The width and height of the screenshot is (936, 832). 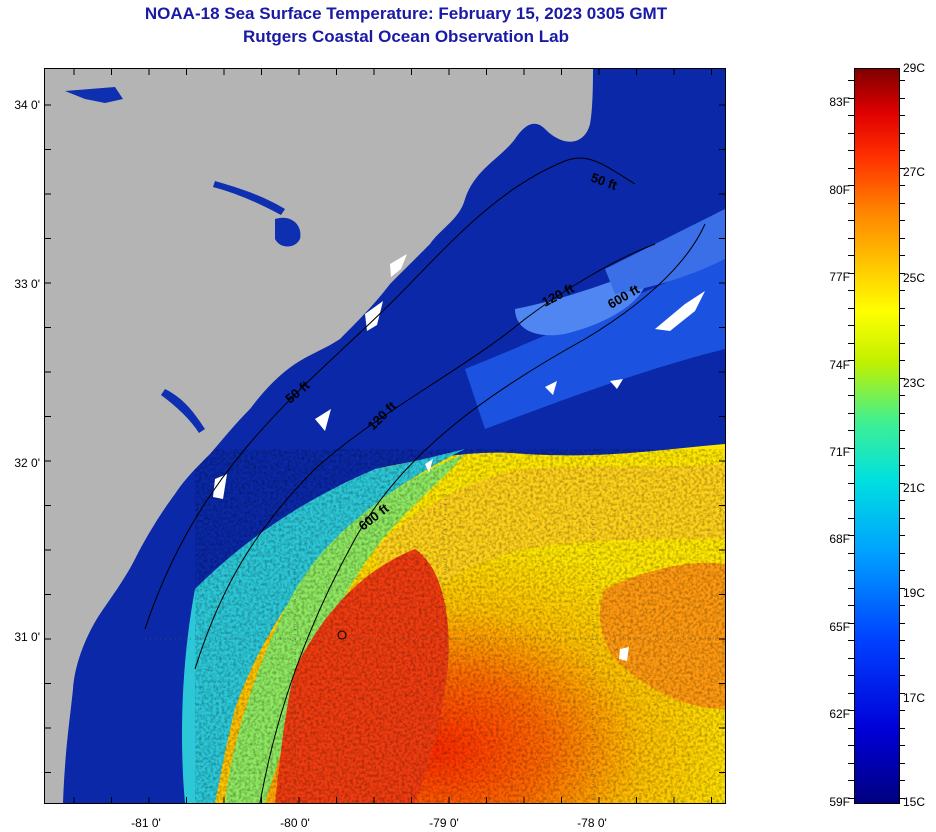 I want to click on colorbar-label-19c: 19C, so click(x=914, y=593).